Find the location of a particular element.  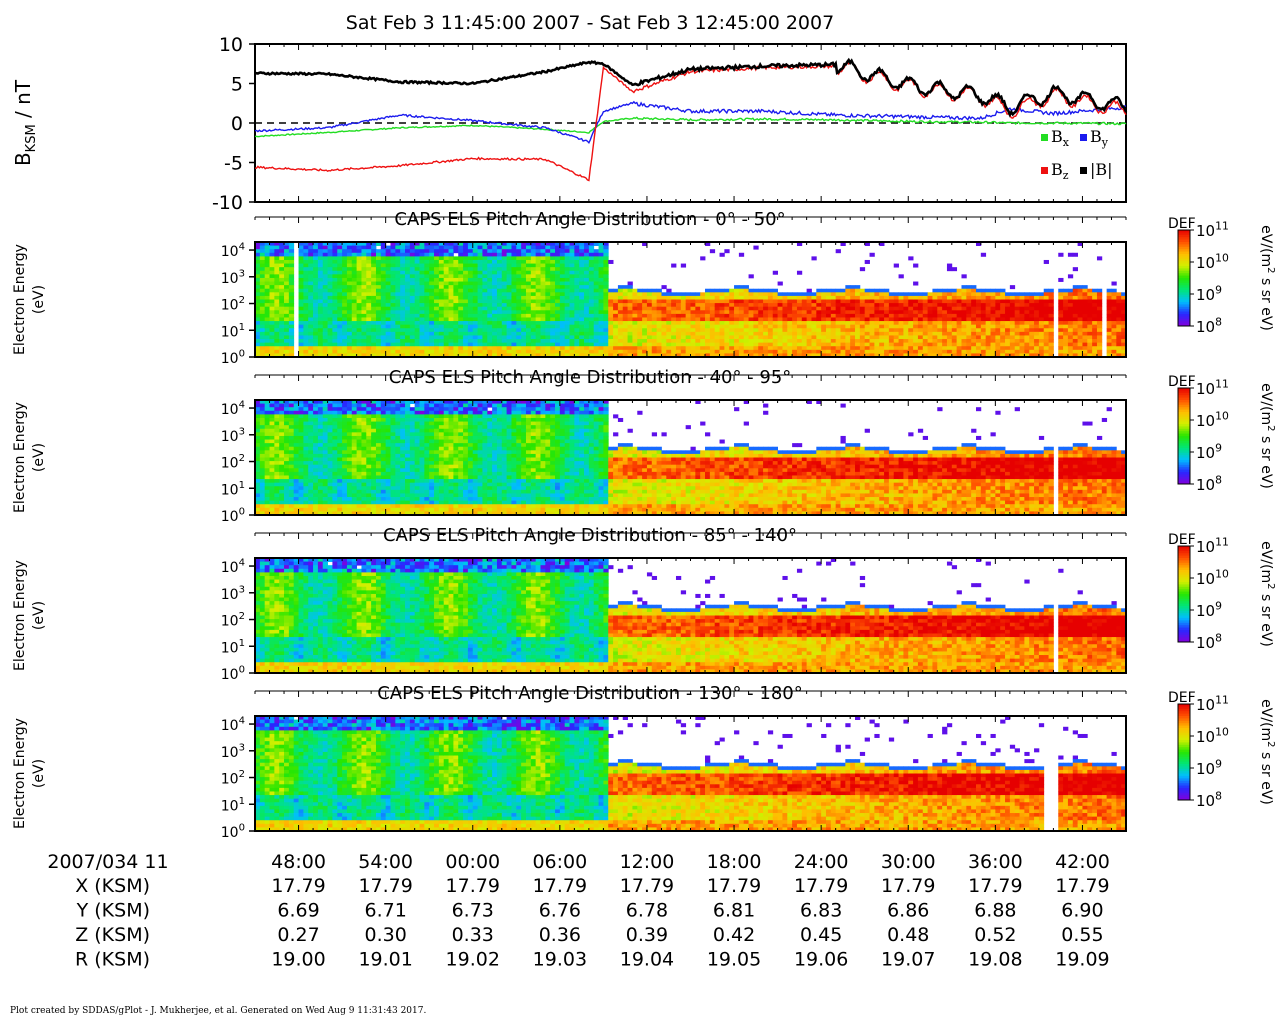

colorbar-tick-label: 1011 is located at coordinates (1212, 229).